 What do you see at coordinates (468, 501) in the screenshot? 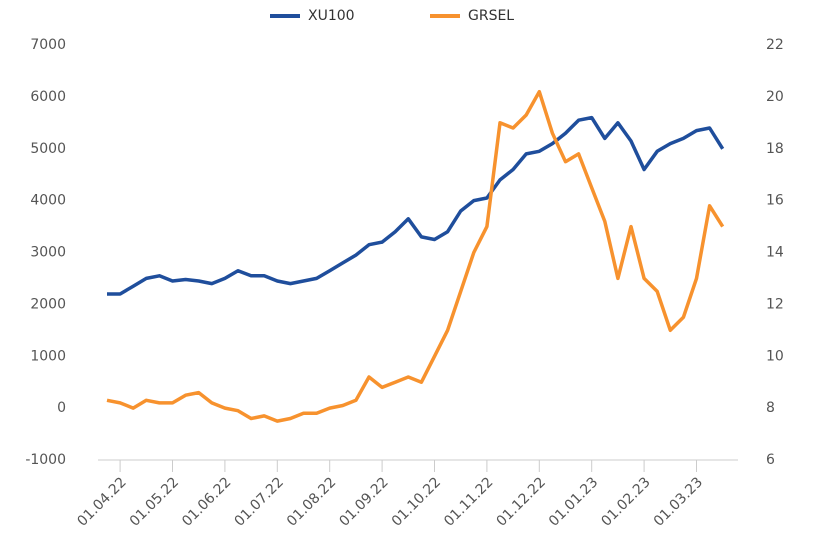
I see `x-tick-label: 01.11.22` at bounding box center [468, 501].